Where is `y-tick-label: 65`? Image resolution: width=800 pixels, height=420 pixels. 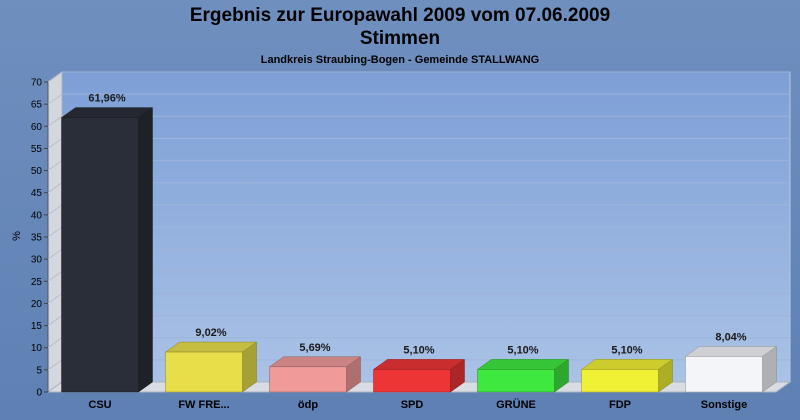
y-tick-label: 65 is located at coordinates (37, 105).